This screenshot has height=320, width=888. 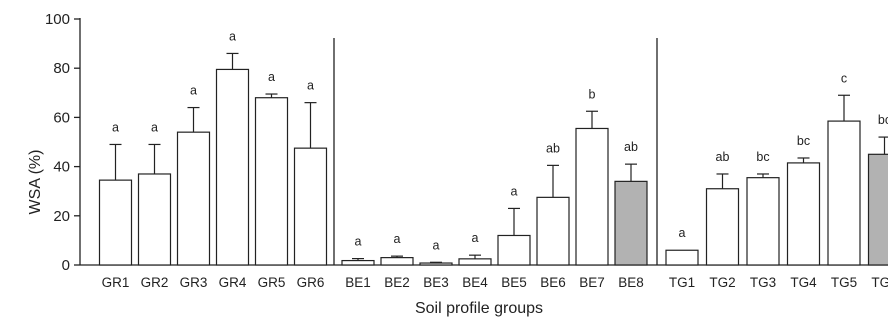 What do you see at coordinates (272, 282) in the screenshot?
I see `category-label: GR5` at bounding box center [272, 282].